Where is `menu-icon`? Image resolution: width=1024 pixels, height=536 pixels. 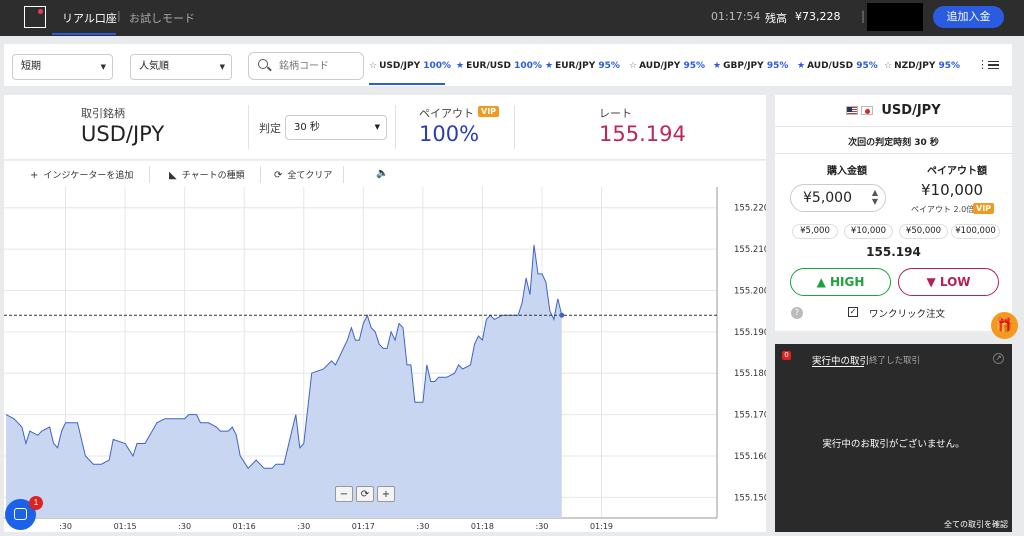 menu-icon is located at coordinates (993, 65).